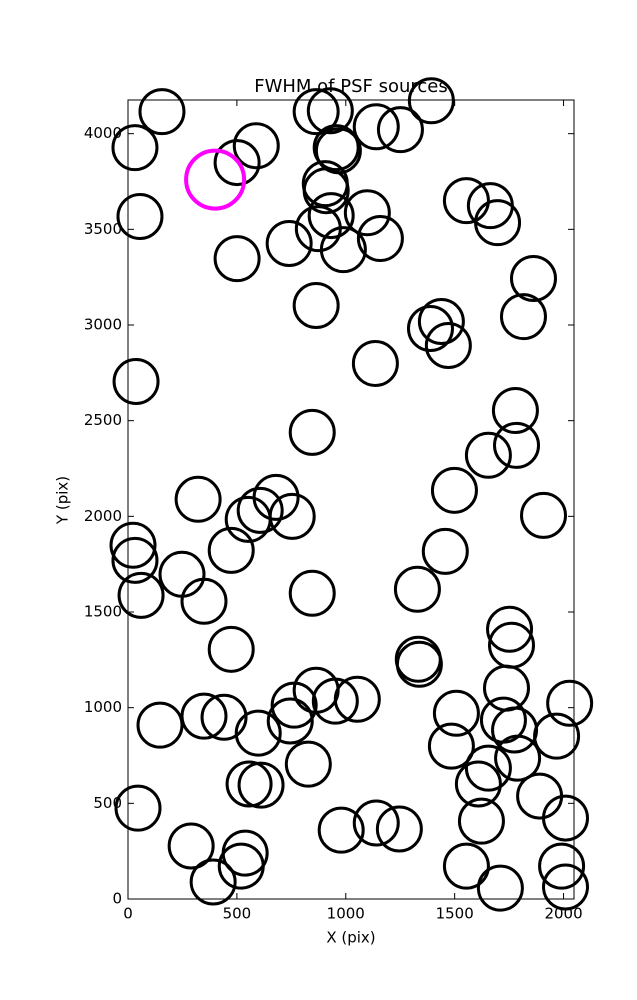  Describe the element at coordinates (63, 500) in the screenshot. I see `y-axis-label: Y (pix)` at that location.